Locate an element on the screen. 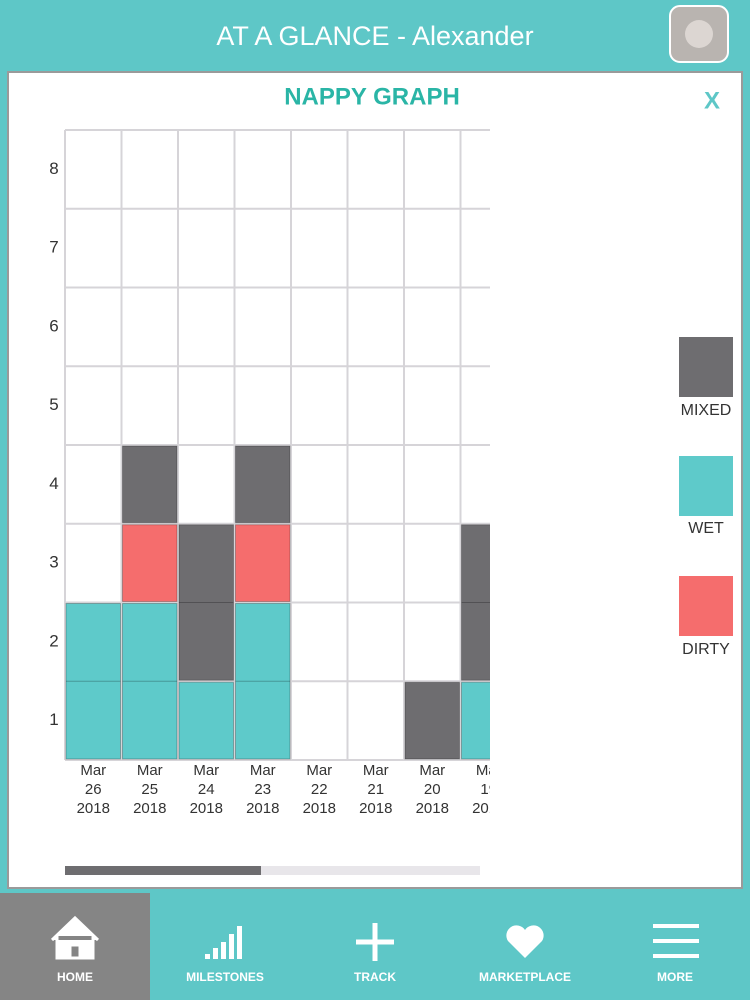 The width and height of the screenshot is (750, 1000). marketplace-icon is located at coordinates (525, 941).